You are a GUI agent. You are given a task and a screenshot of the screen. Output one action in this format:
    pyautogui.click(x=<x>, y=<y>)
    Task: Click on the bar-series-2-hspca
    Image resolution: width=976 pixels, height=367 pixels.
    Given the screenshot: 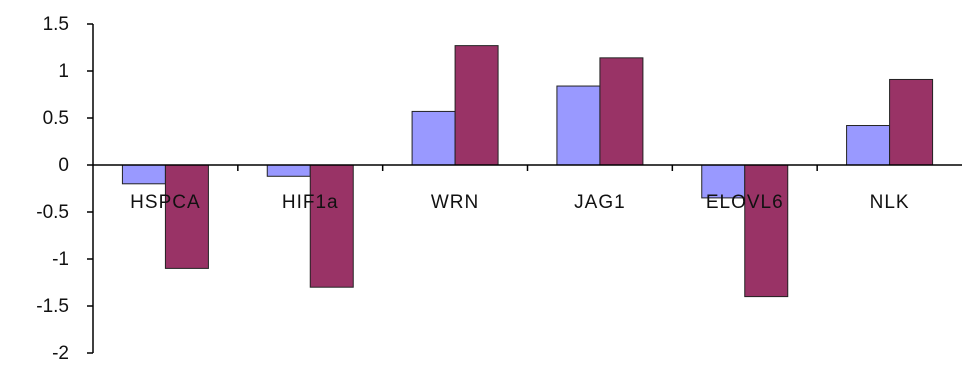 What is the action you would take?
    pyautogui.click(x=186, y=216)
    